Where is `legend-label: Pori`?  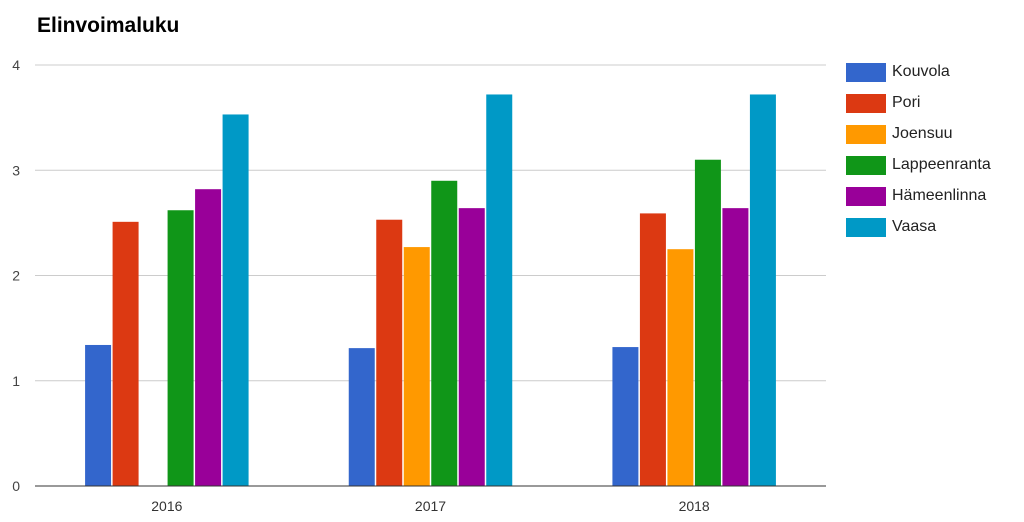 legend-label: Pori is located at coordinates (906, 102).